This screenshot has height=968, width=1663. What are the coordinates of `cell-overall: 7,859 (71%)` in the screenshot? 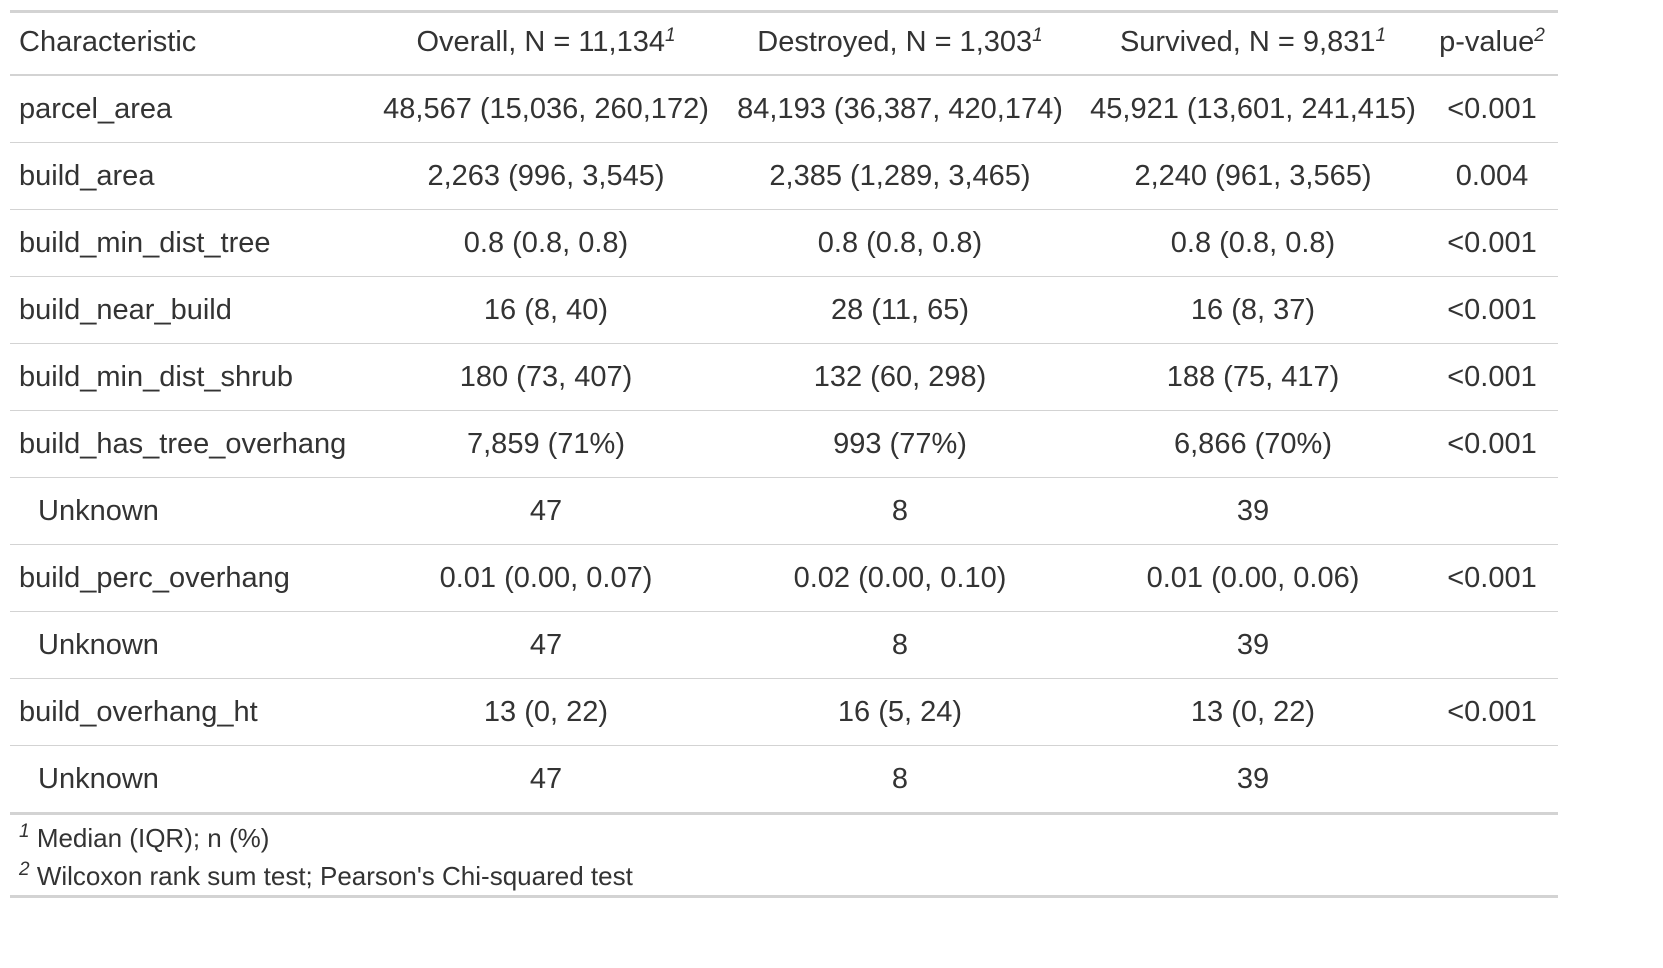 It's located at (546, 444).